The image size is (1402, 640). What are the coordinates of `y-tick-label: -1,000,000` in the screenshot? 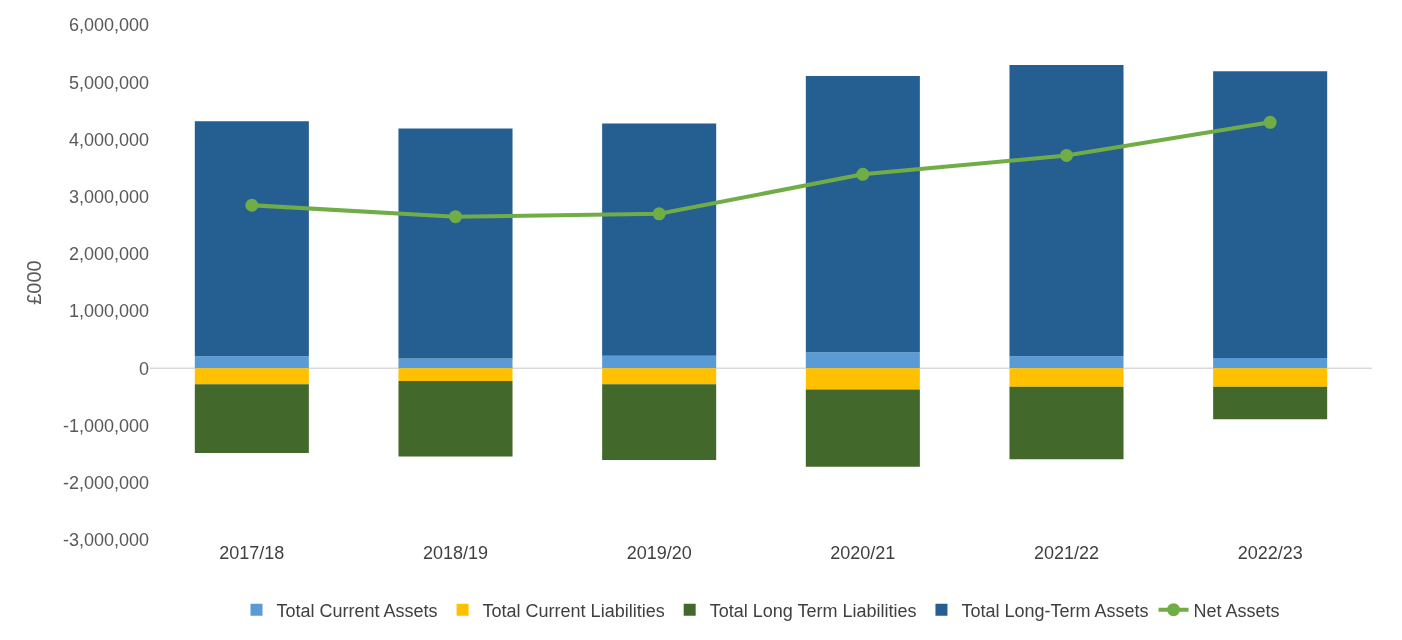 It's located at (105, 425).